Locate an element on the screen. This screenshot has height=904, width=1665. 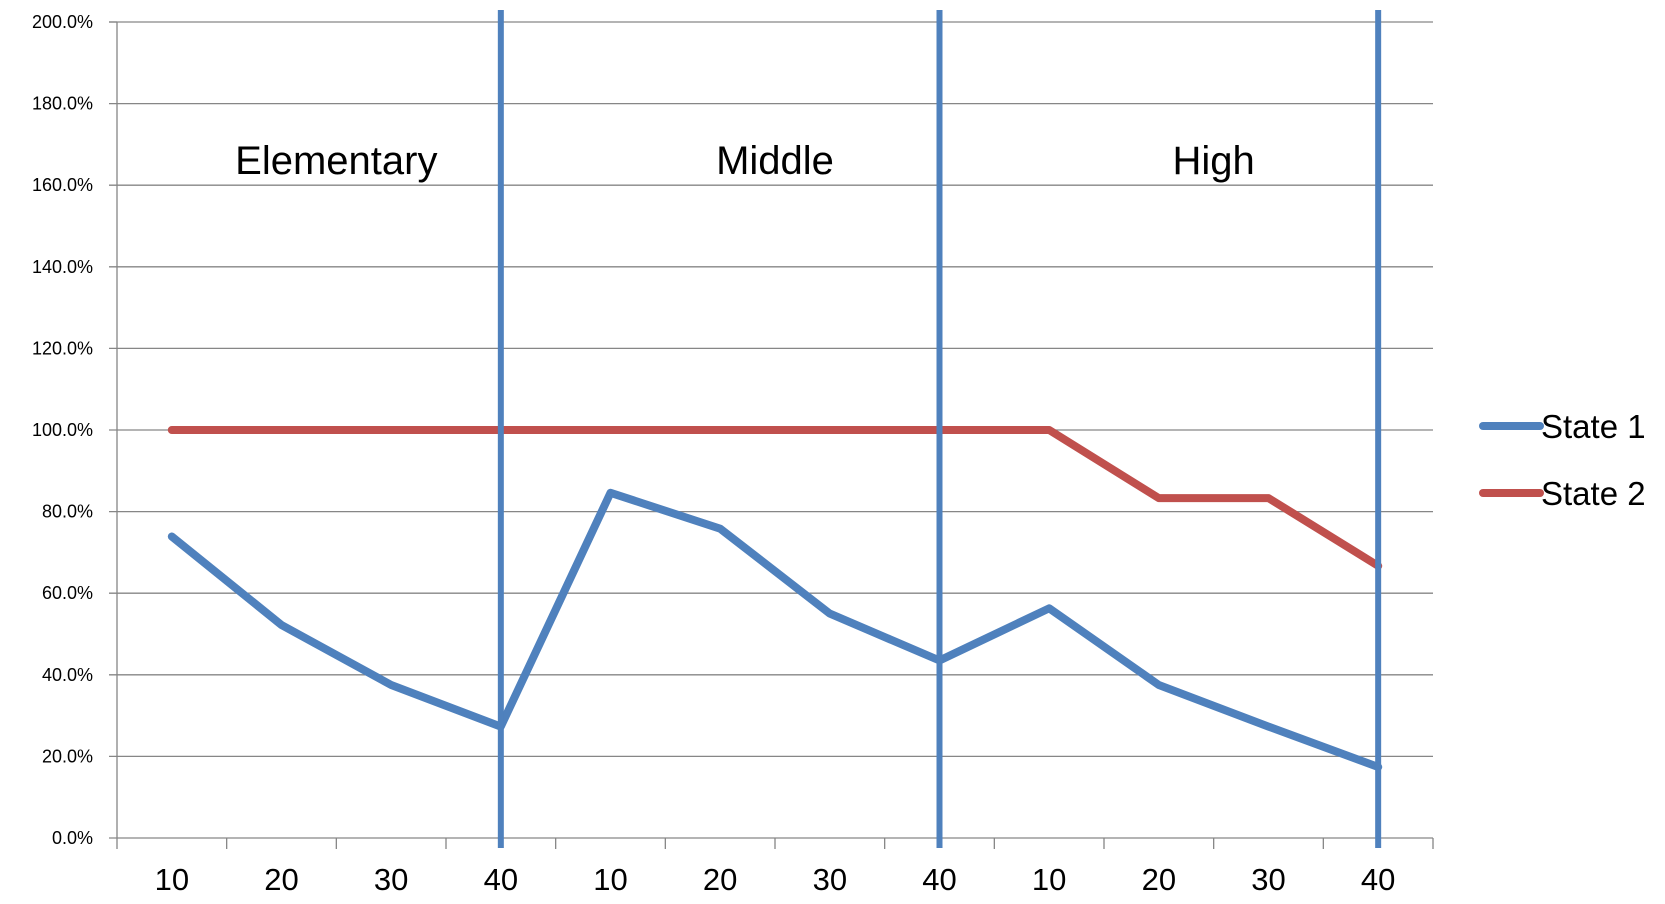
y-tick-label: 40.0% is located at coordinates (67, 675).